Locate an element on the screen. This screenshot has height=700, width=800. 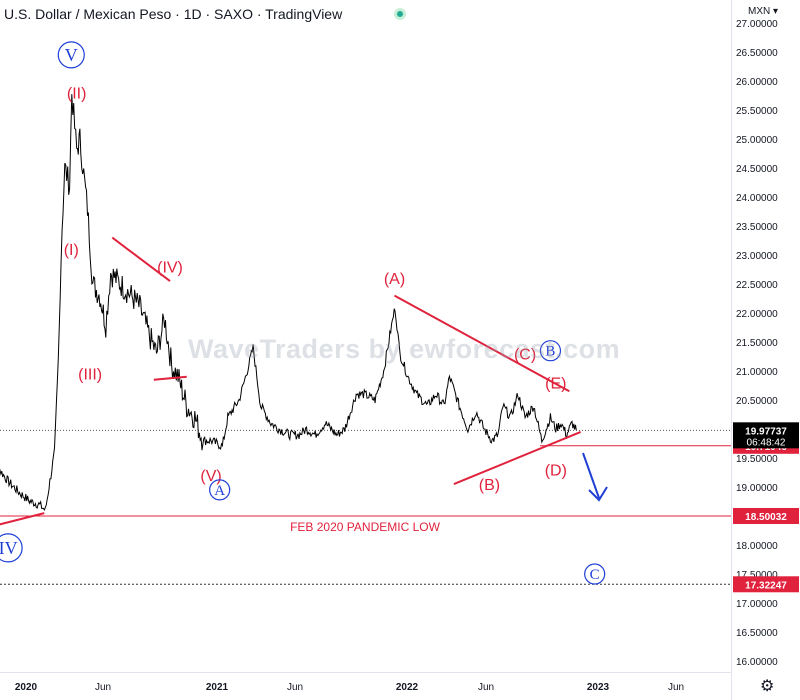
last-price-tag-bg is located at coordinates (766, 435).